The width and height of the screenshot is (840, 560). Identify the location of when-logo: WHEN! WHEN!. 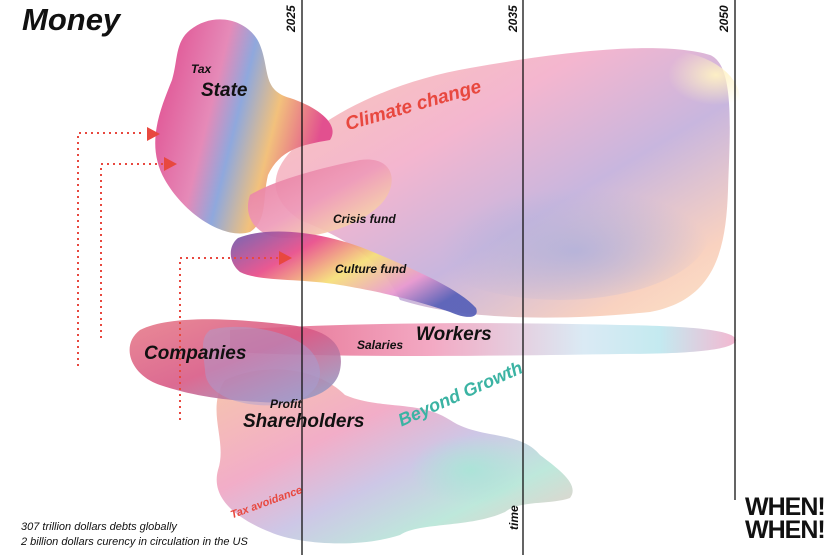
(785, 518).